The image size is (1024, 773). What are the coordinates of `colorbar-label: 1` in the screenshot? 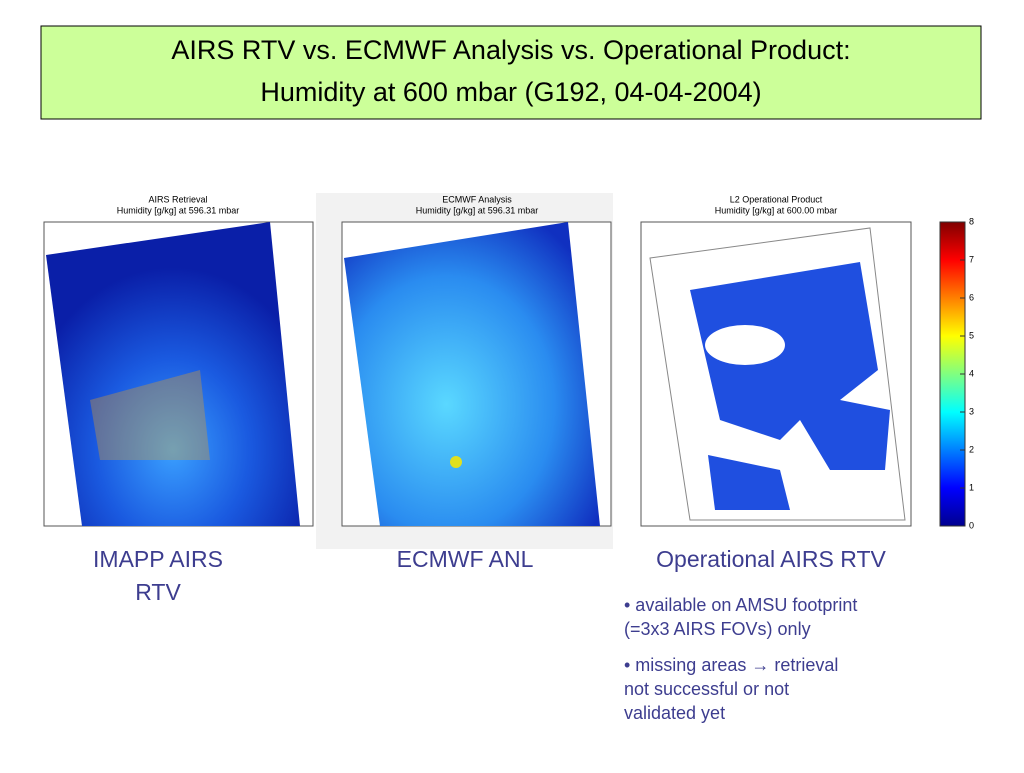 It's located at (971, 487).